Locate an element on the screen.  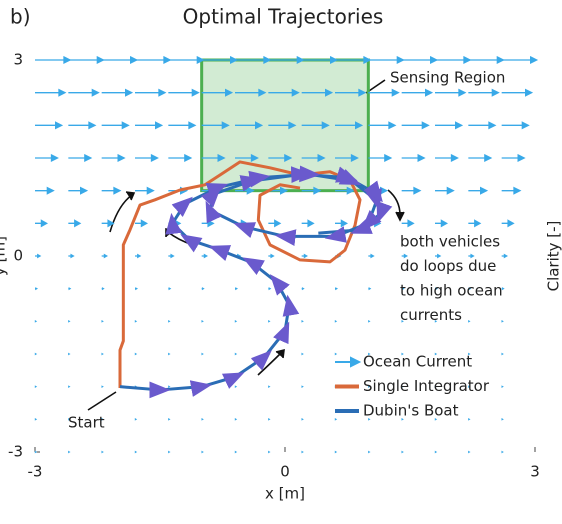
y-axis-label: y [m] is located at coordinates (4, 256).